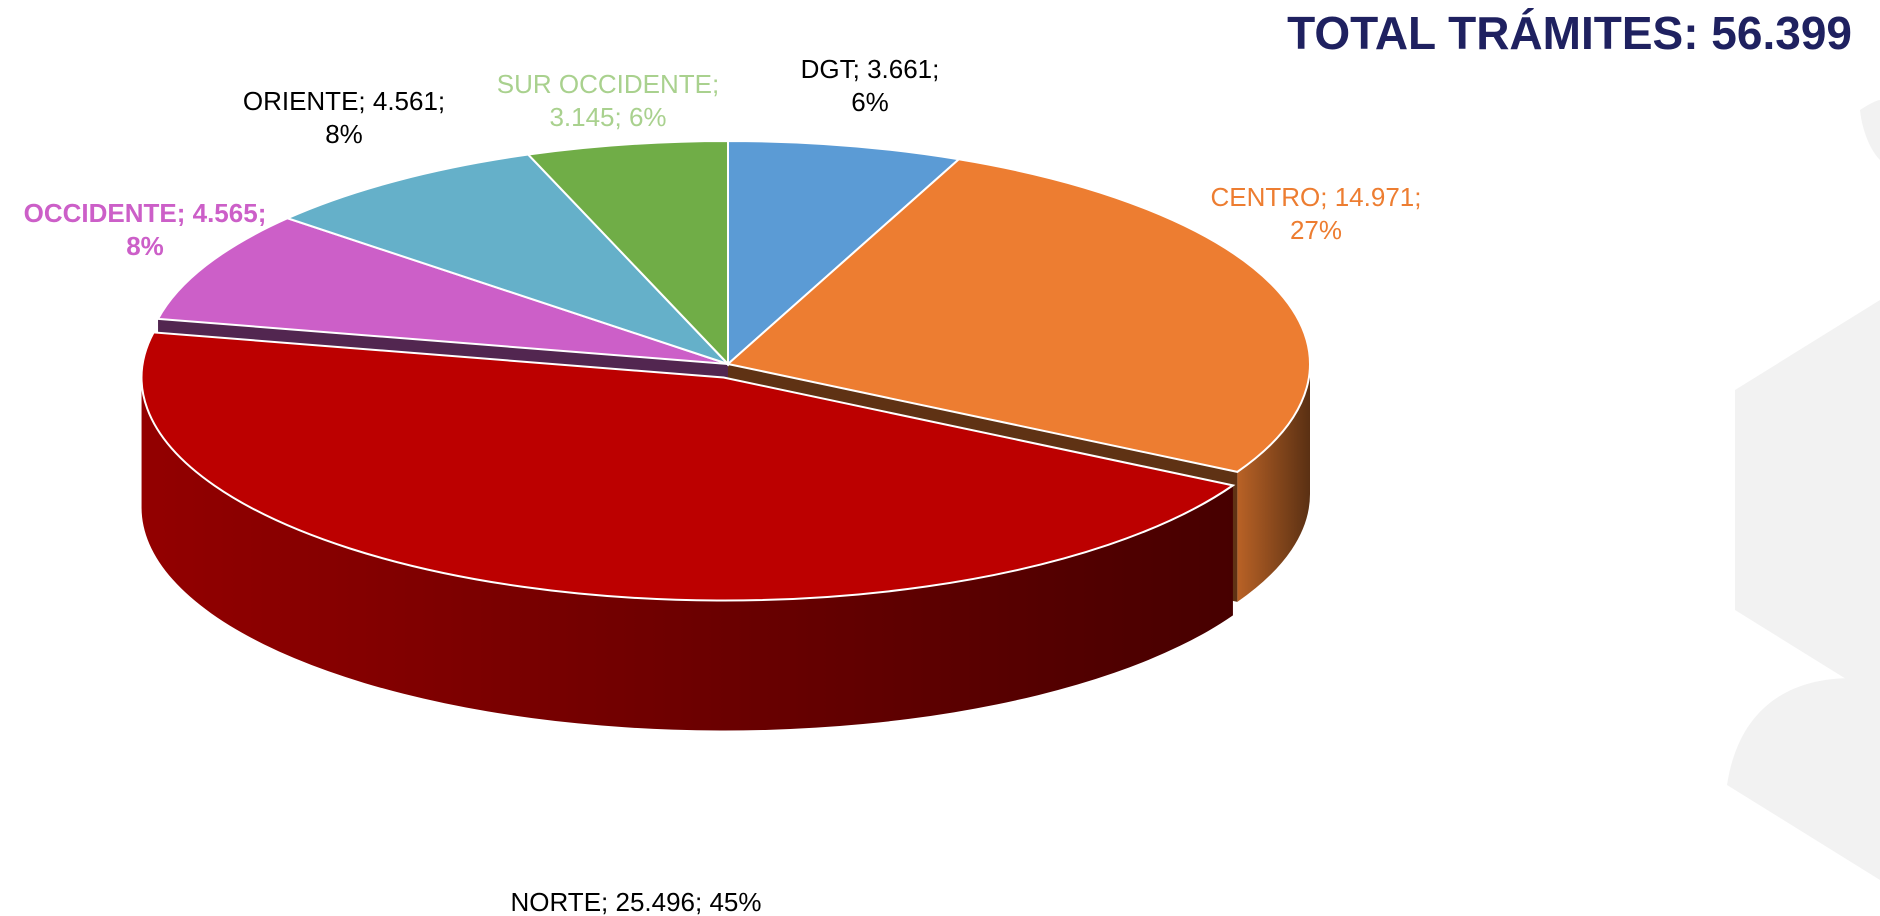 Image resolution: width=1880 pixels, height=916 pixels. Describe the element at coordinates (636, 901) in the screenshot. I see `data-label: NORTE; 25.496; 45%` at that location.